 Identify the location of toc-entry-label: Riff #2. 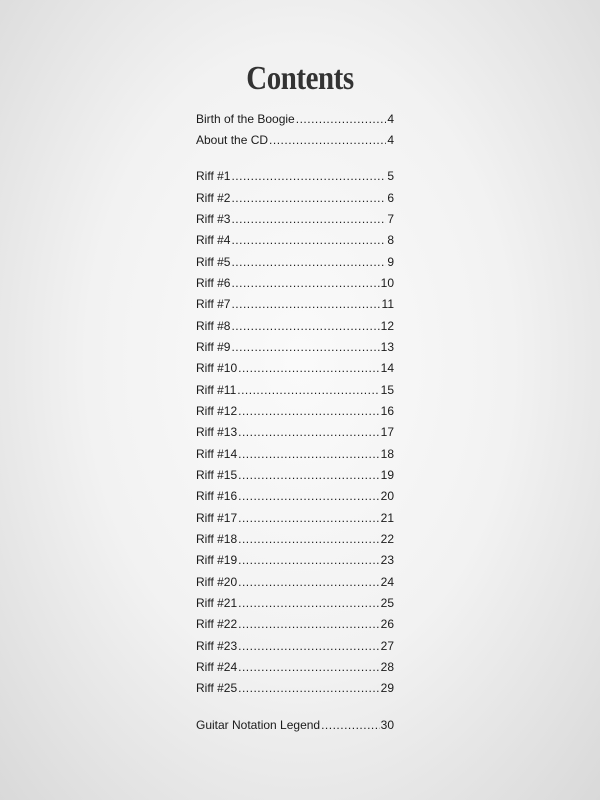
(213, 197).